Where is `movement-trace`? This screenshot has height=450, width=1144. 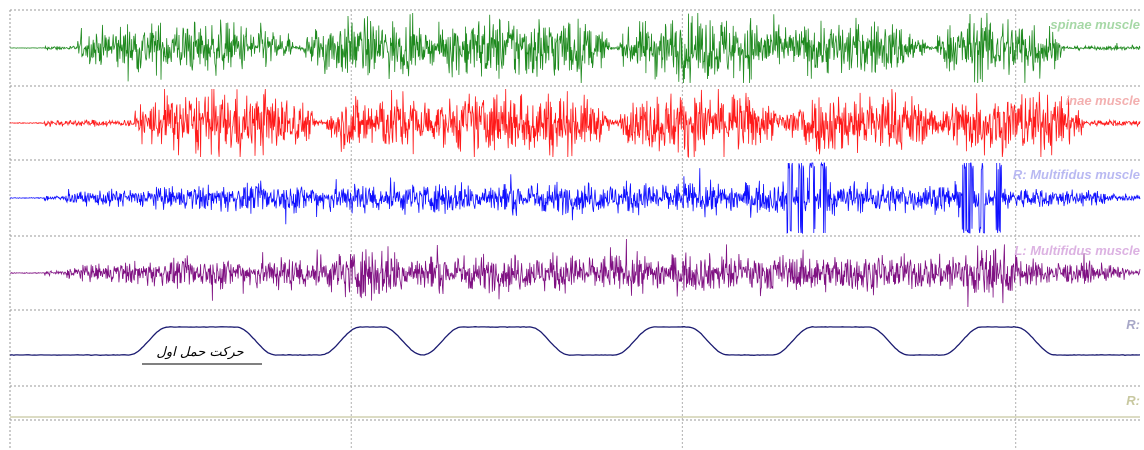
movement-trace is located at coordinates (575, 341).